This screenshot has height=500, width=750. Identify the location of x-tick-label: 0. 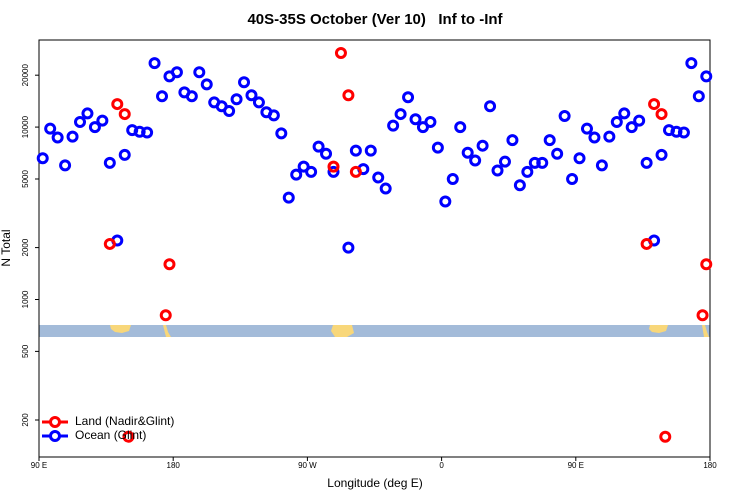
(441, 465).